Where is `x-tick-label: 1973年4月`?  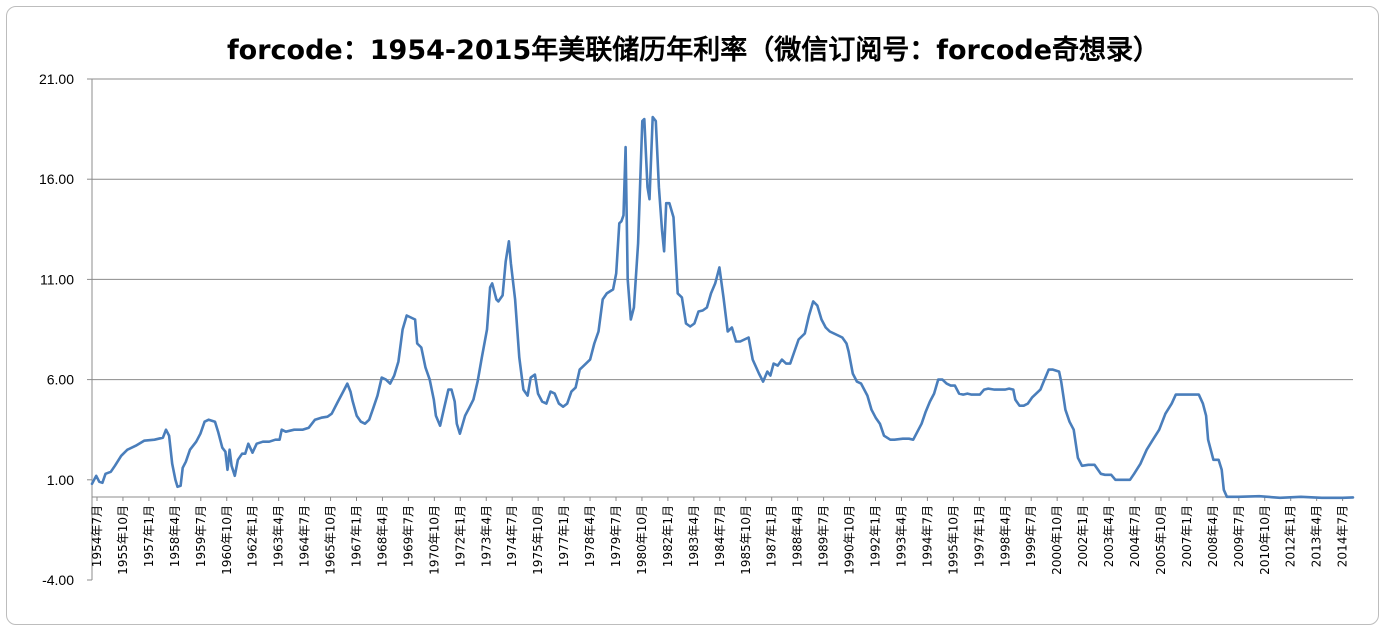 x-tick-label: 1973年4月 is located at coordinates (486, 536).